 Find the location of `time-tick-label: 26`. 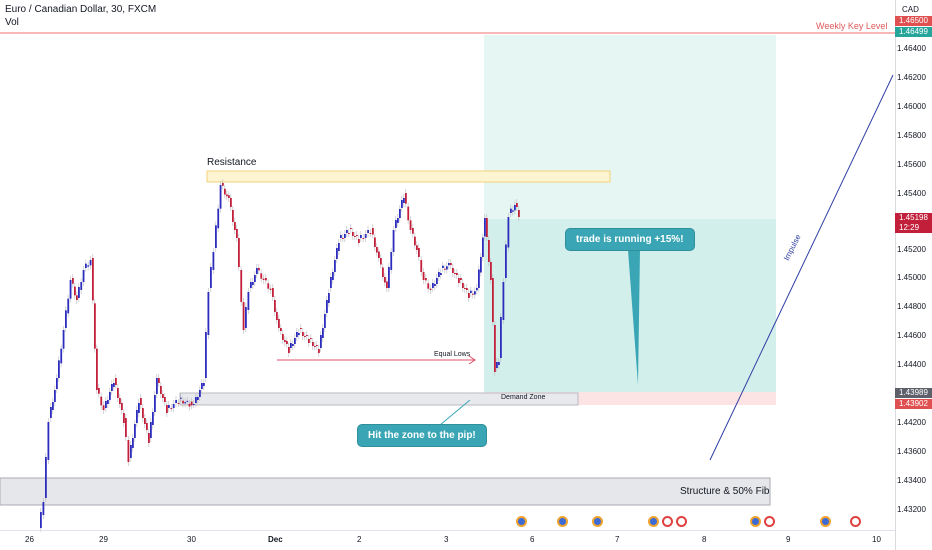

time-tick-label: 26 is located at coordinates (29, 539).